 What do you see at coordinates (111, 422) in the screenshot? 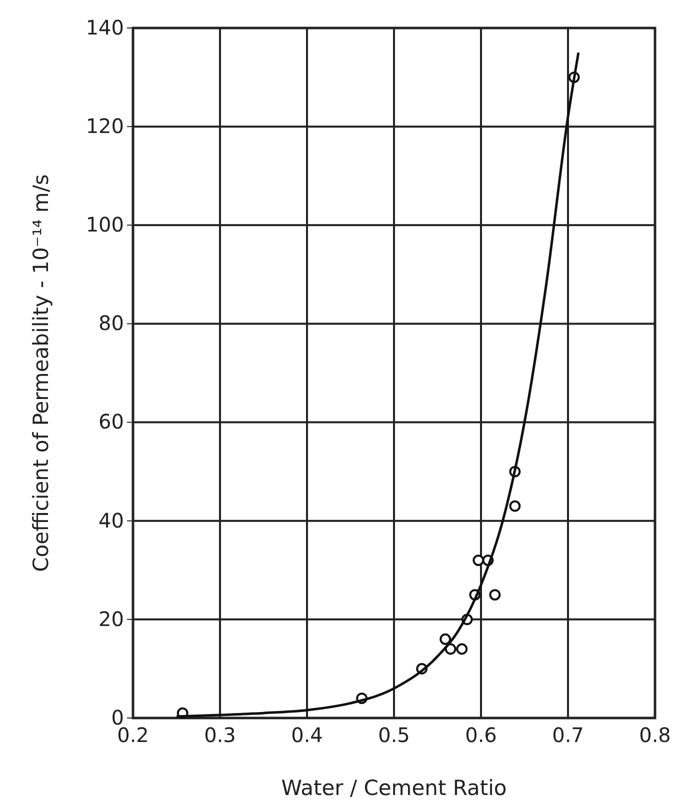
I see `y-tick-label: 60` at bounding box center [111, 422].